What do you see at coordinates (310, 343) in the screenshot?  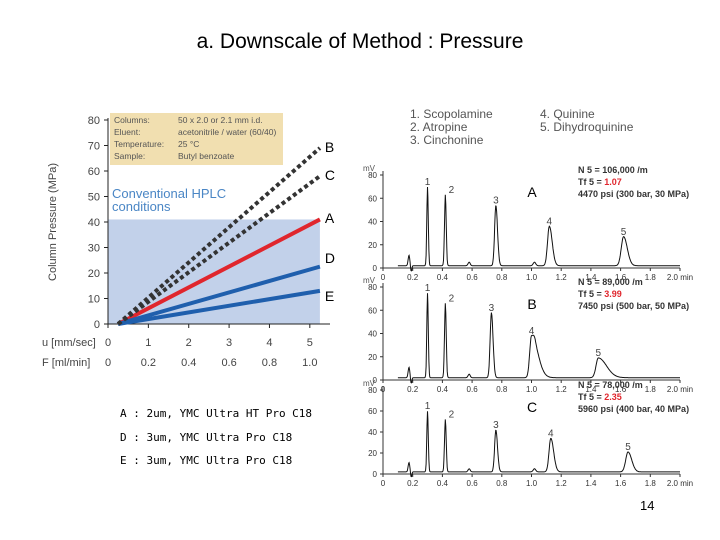 I see `x-tick-label: 5` at bounding box center [310, 343].